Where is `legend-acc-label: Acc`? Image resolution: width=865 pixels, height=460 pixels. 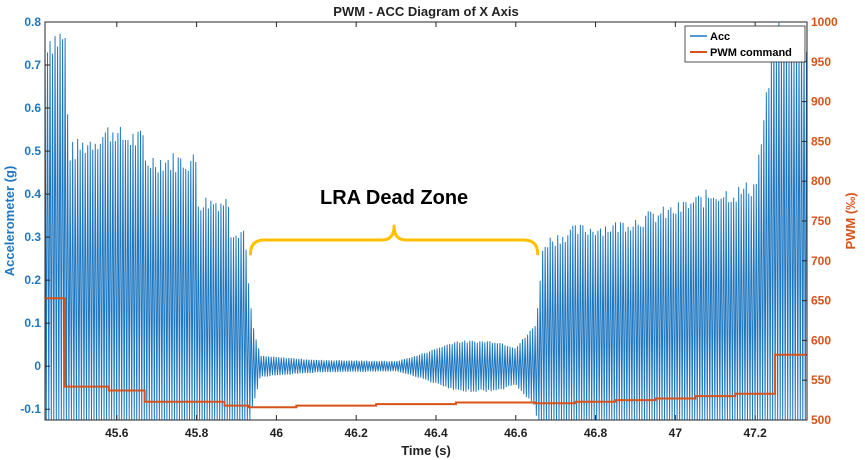 legend-acc-label: Acc is located at coordinates (720, 37).